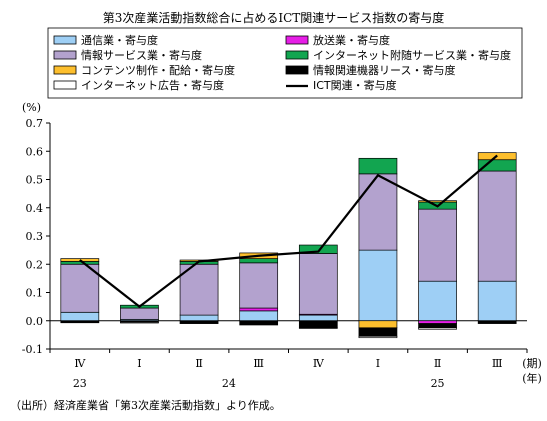 The image size is (547, 421). Describe the element at coordinates (35, 321) in the screenshot. I see `y-tick-label: 0.0` at that location.